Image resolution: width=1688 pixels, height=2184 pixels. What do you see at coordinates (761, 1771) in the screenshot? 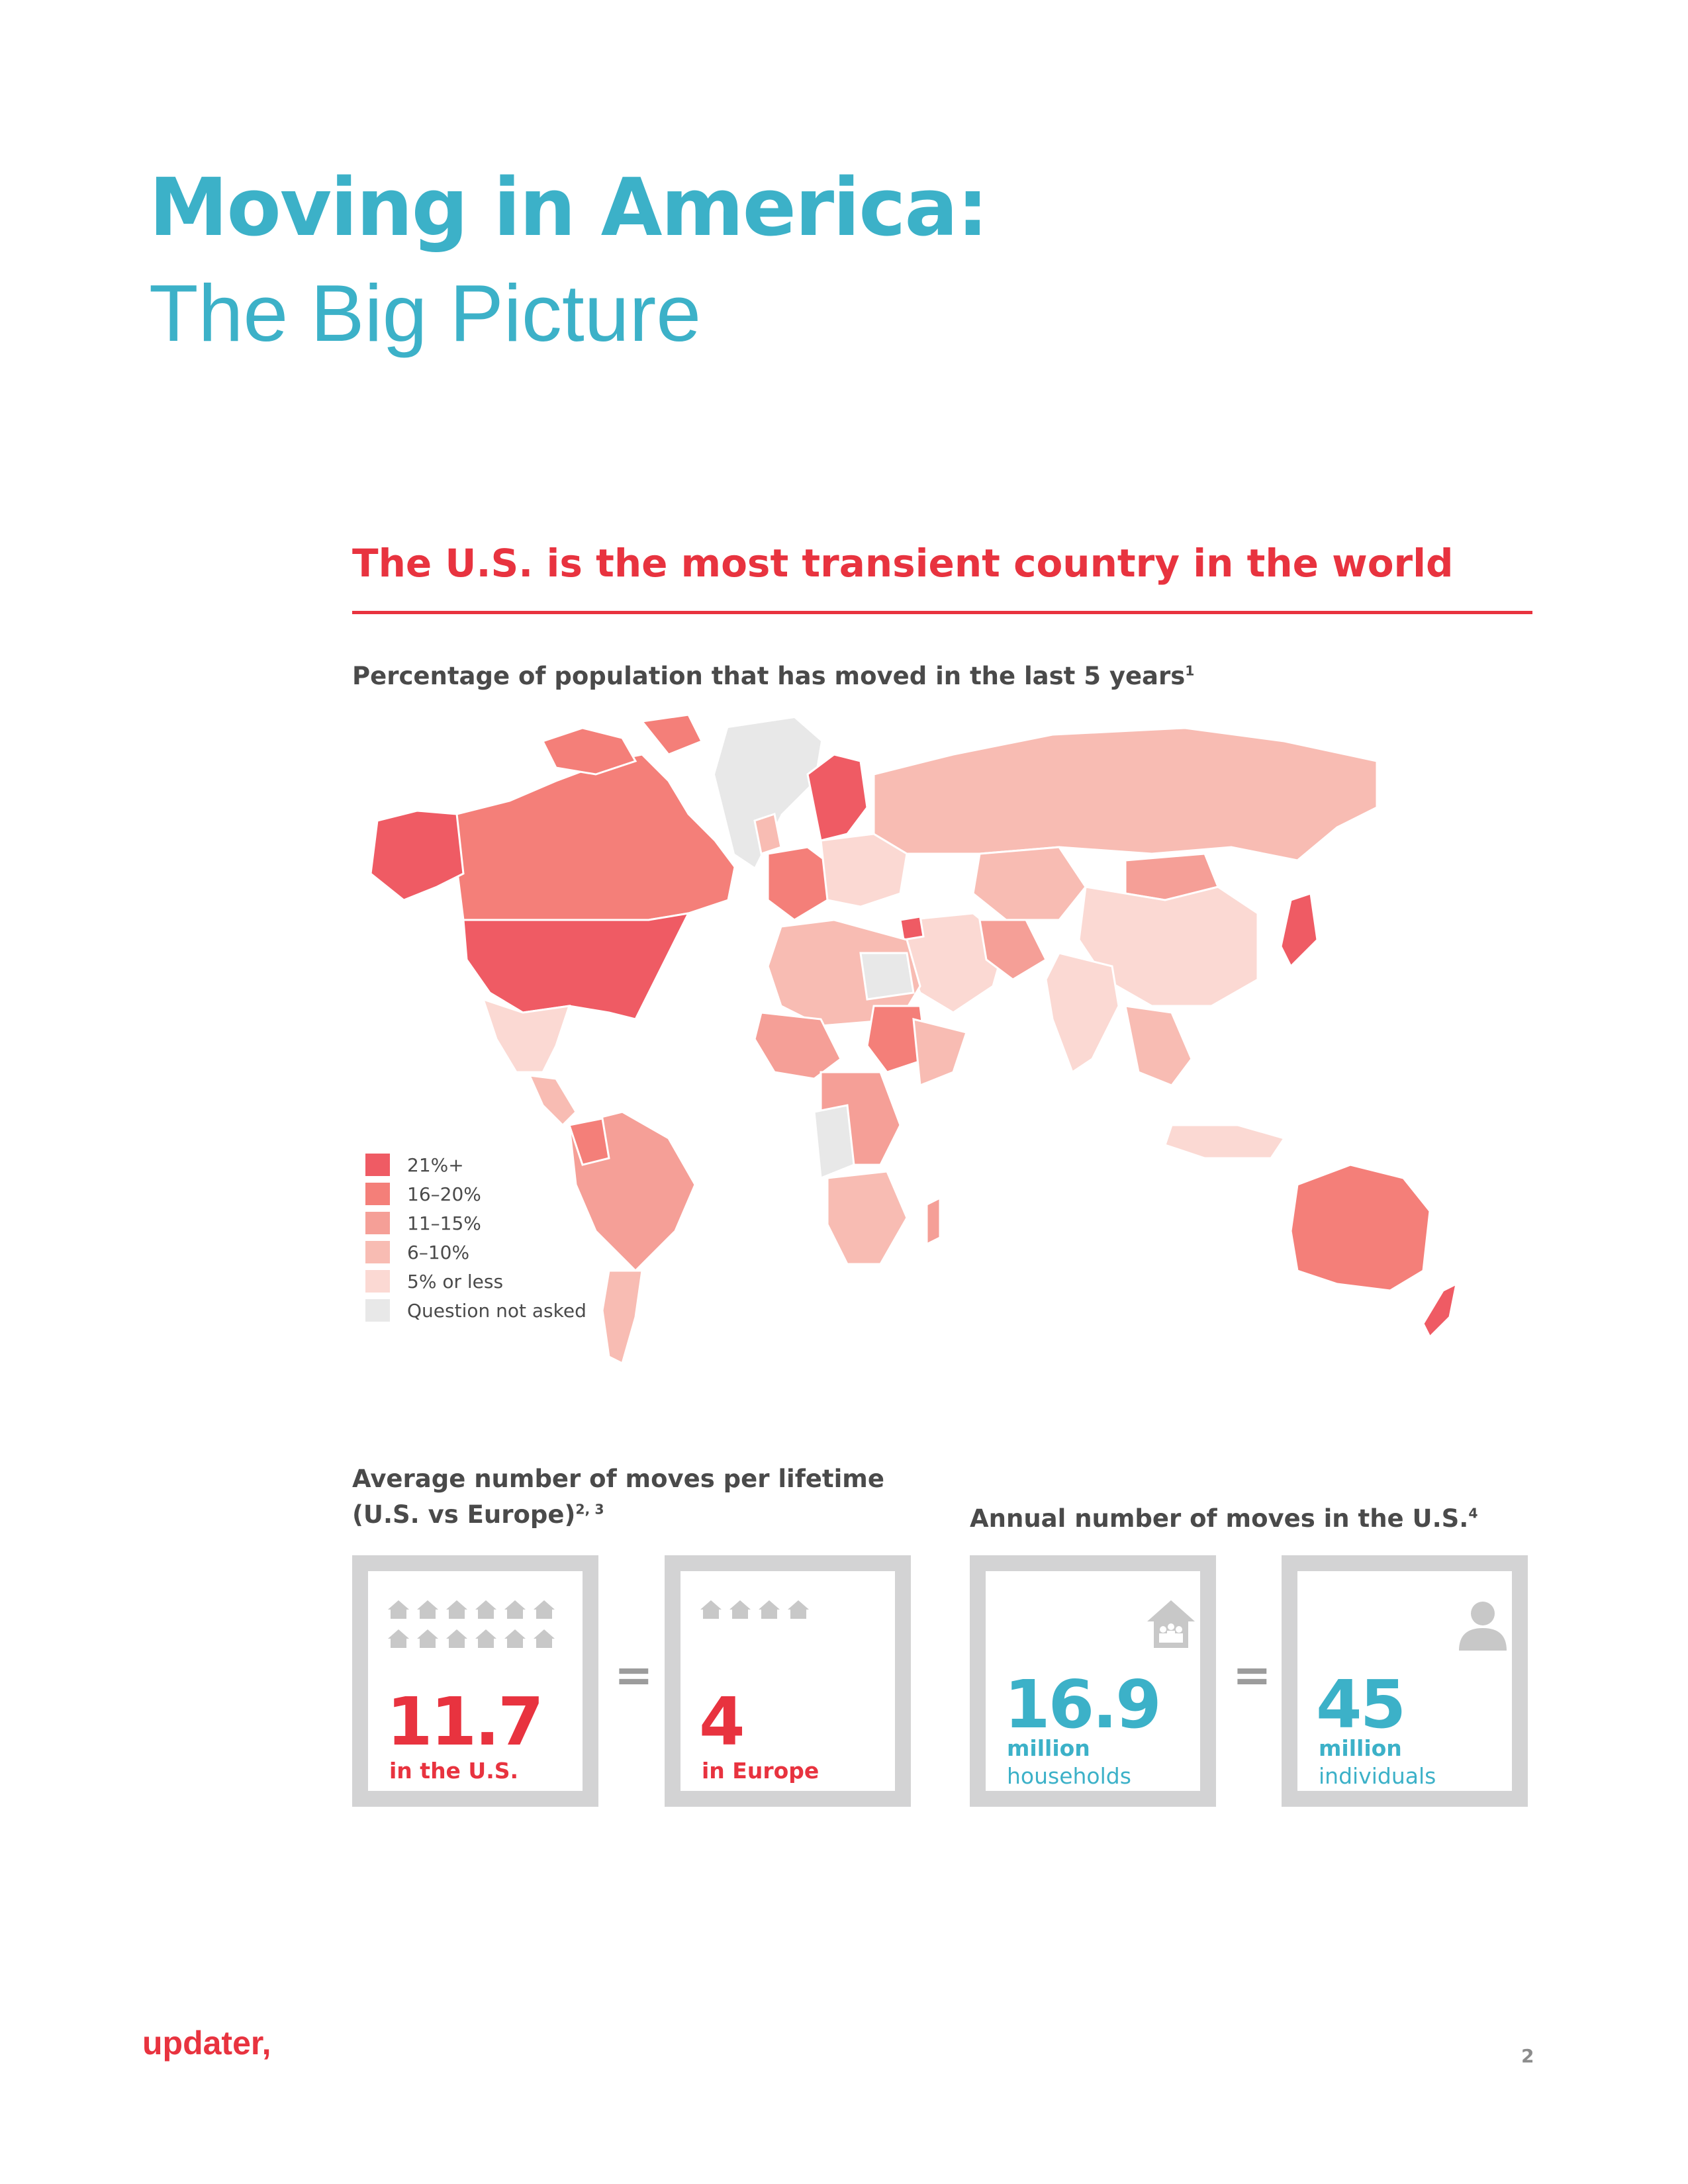
I see `europe-lifetime-label: in Europe` at bounding box center [761, 1771].